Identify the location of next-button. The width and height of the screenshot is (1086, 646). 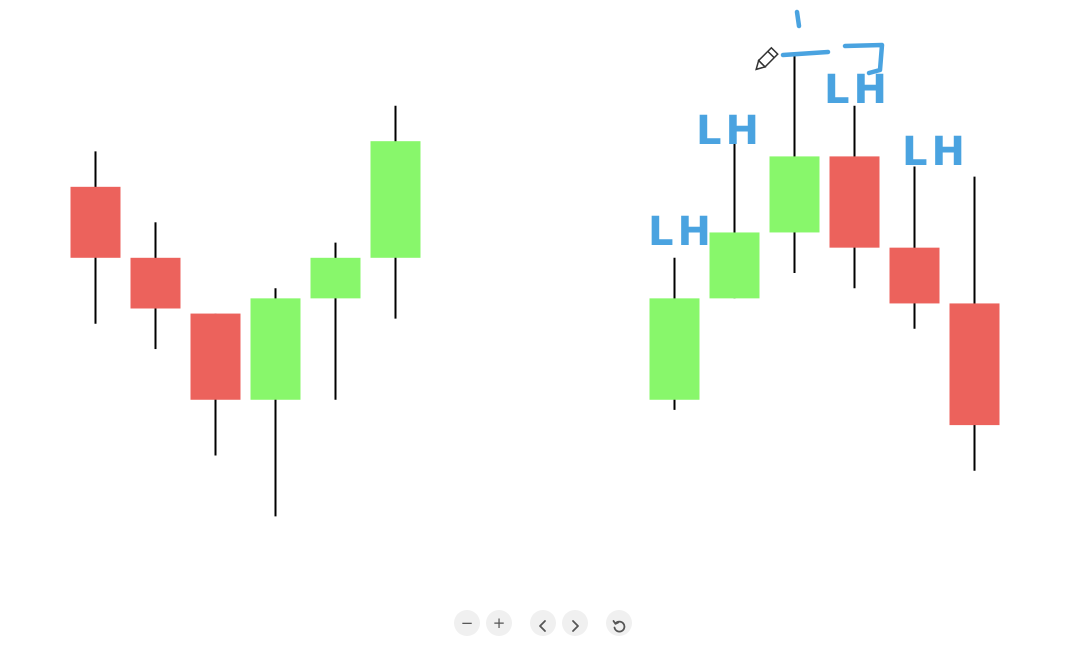
(575, 623).